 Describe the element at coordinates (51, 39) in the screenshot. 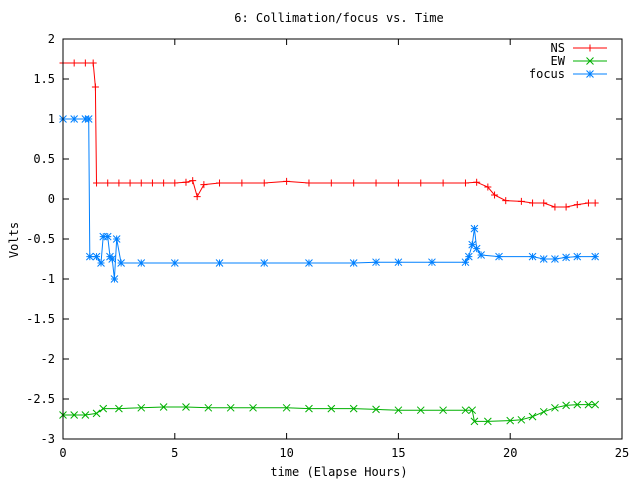

I see `y-tick-label: 2` at that location.